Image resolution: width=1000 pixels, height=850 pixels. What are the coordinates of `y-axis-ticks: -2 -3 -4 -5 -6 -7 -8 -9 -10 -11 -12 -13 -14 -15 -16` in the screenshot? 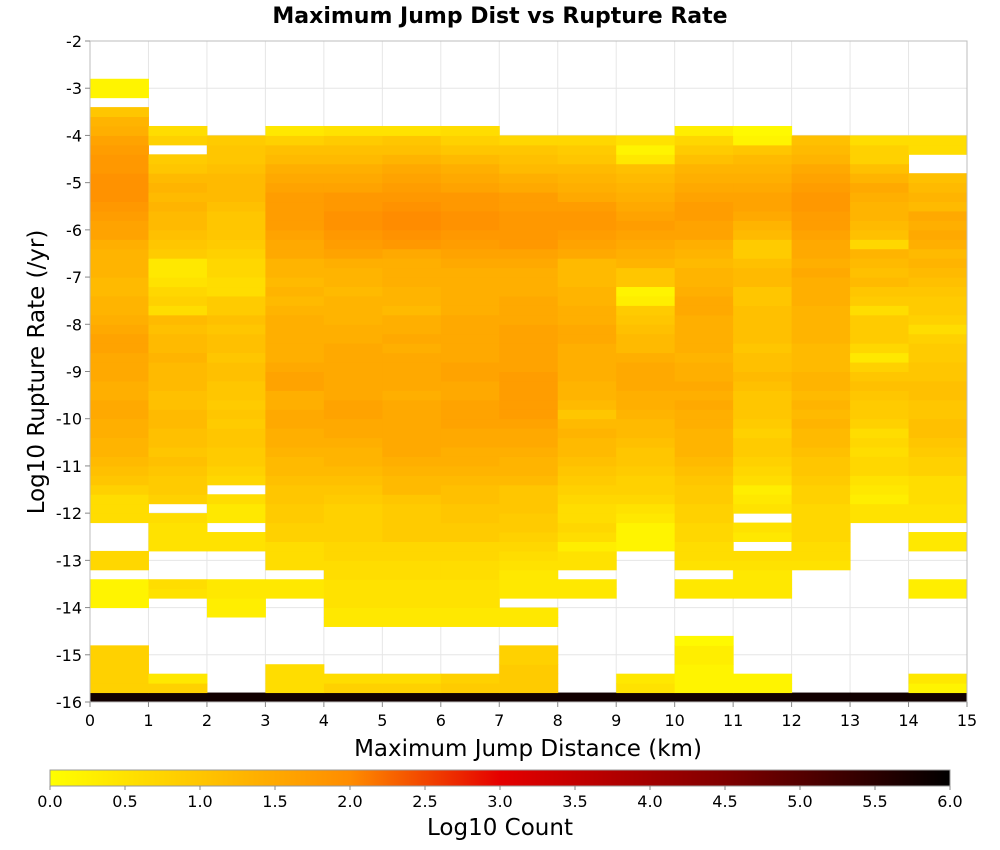 It's located at (73, 372).